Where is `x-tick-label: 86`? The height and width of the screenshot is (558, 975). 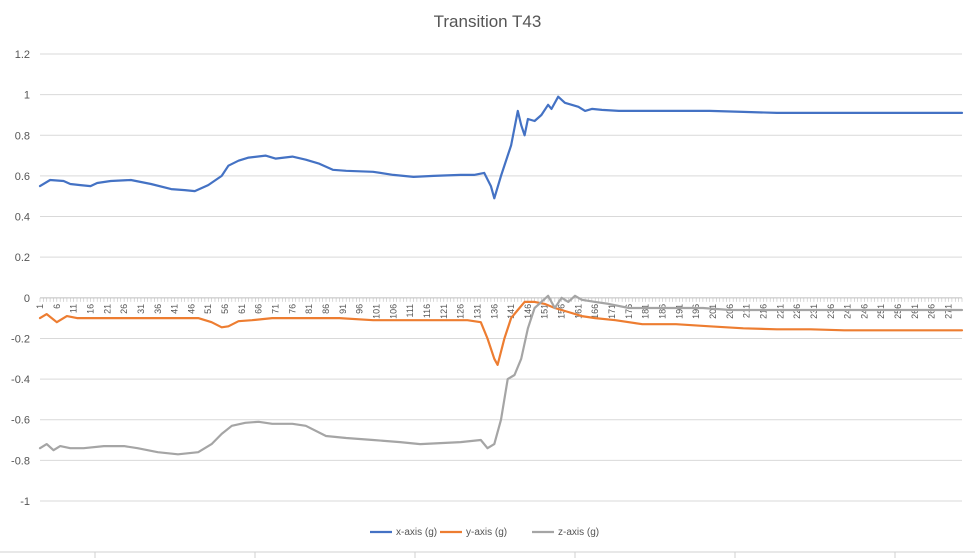 x-tick-label: 86 is located at coordinates (326, 309).